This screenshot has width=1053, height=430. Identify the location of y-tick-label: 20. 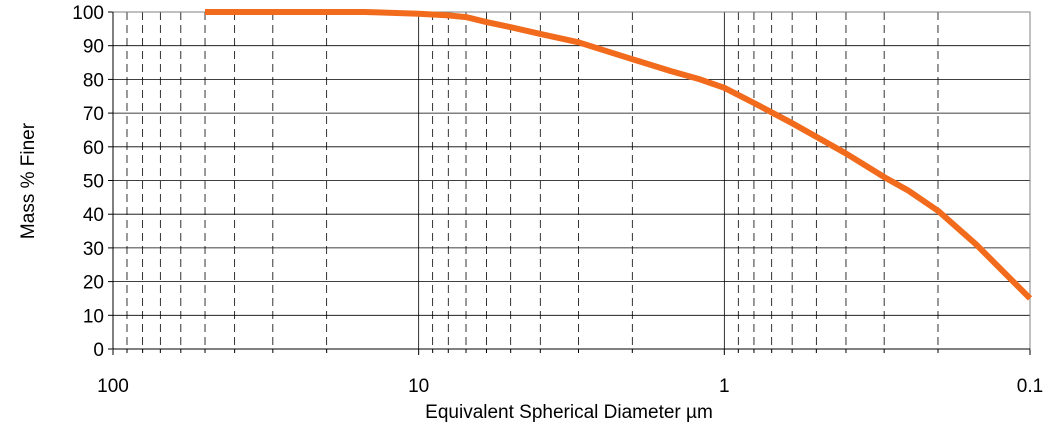
(93, 283).